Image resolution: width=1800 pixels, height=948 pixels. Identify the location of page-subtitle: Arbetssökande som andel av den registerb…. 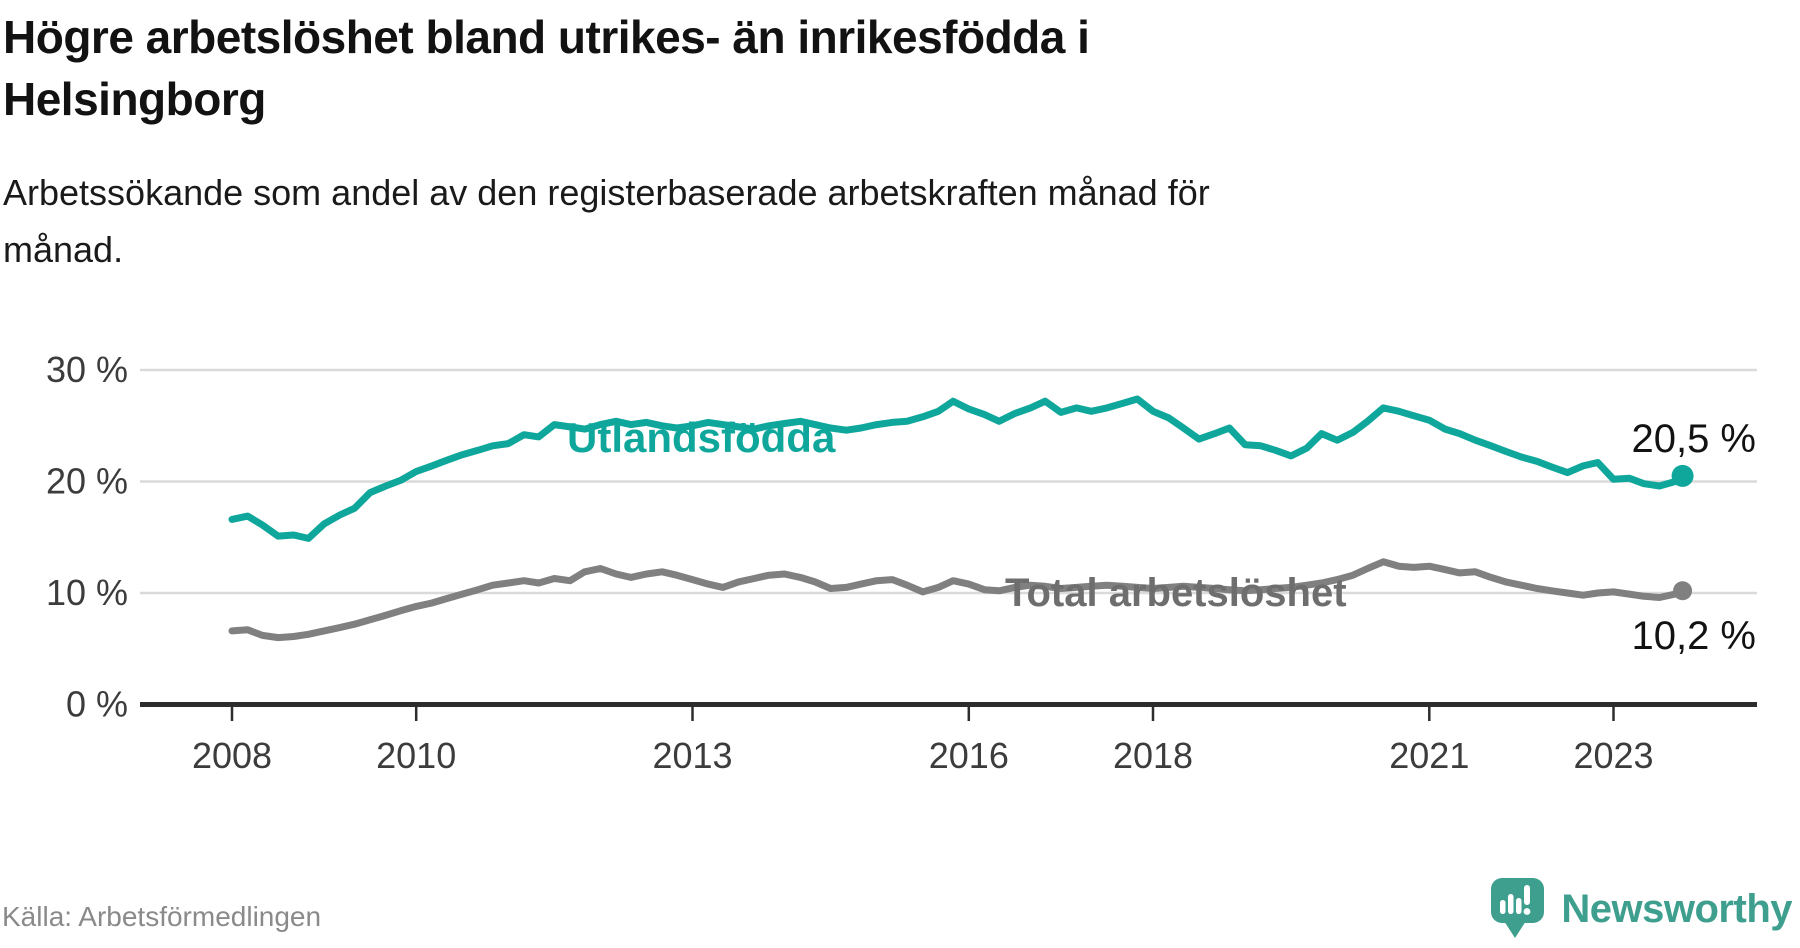
(606, 221).